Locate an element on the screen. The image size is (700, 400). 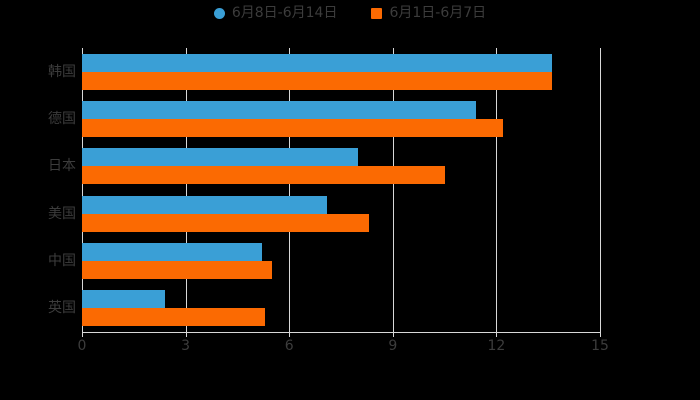
legend-item-series-0: 6月8日-6月14日 is located at coordinates (275, 13).